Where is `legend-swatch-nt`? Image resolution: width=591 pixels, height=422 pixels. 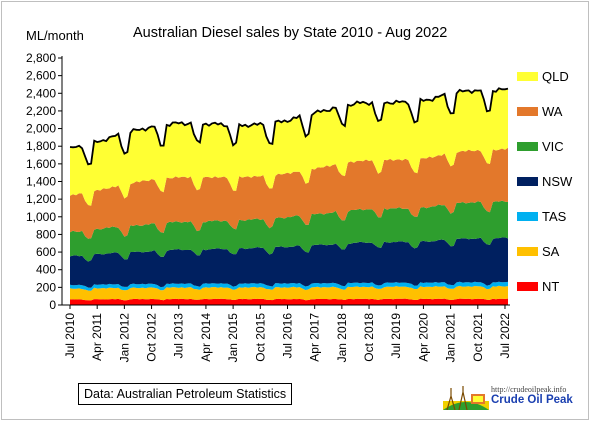 legend-swatch-nt is located at coordinates (527, 286).